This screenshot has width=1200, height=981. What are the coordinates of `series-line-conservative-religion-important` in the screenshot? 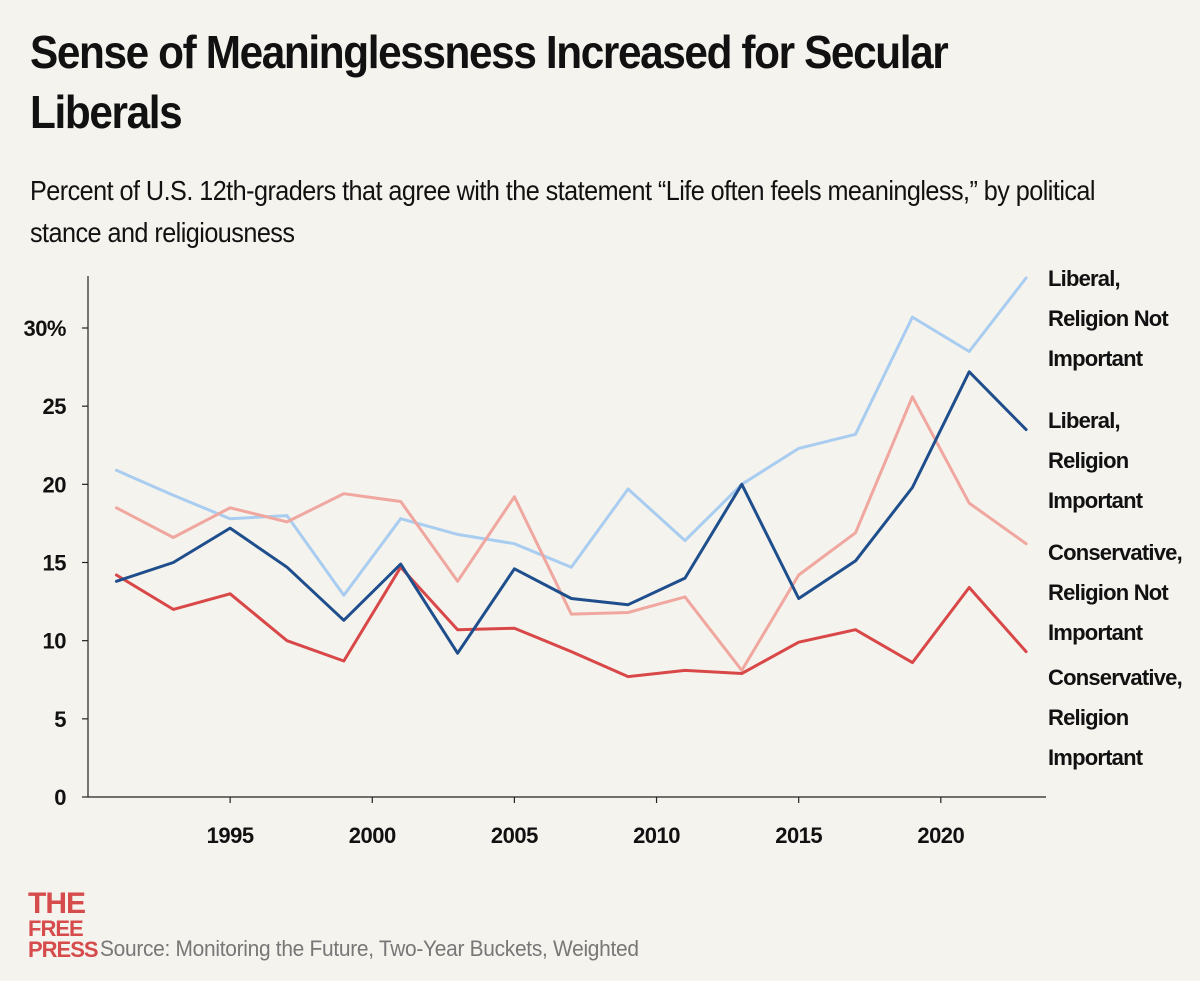 It's located at (571, 622).